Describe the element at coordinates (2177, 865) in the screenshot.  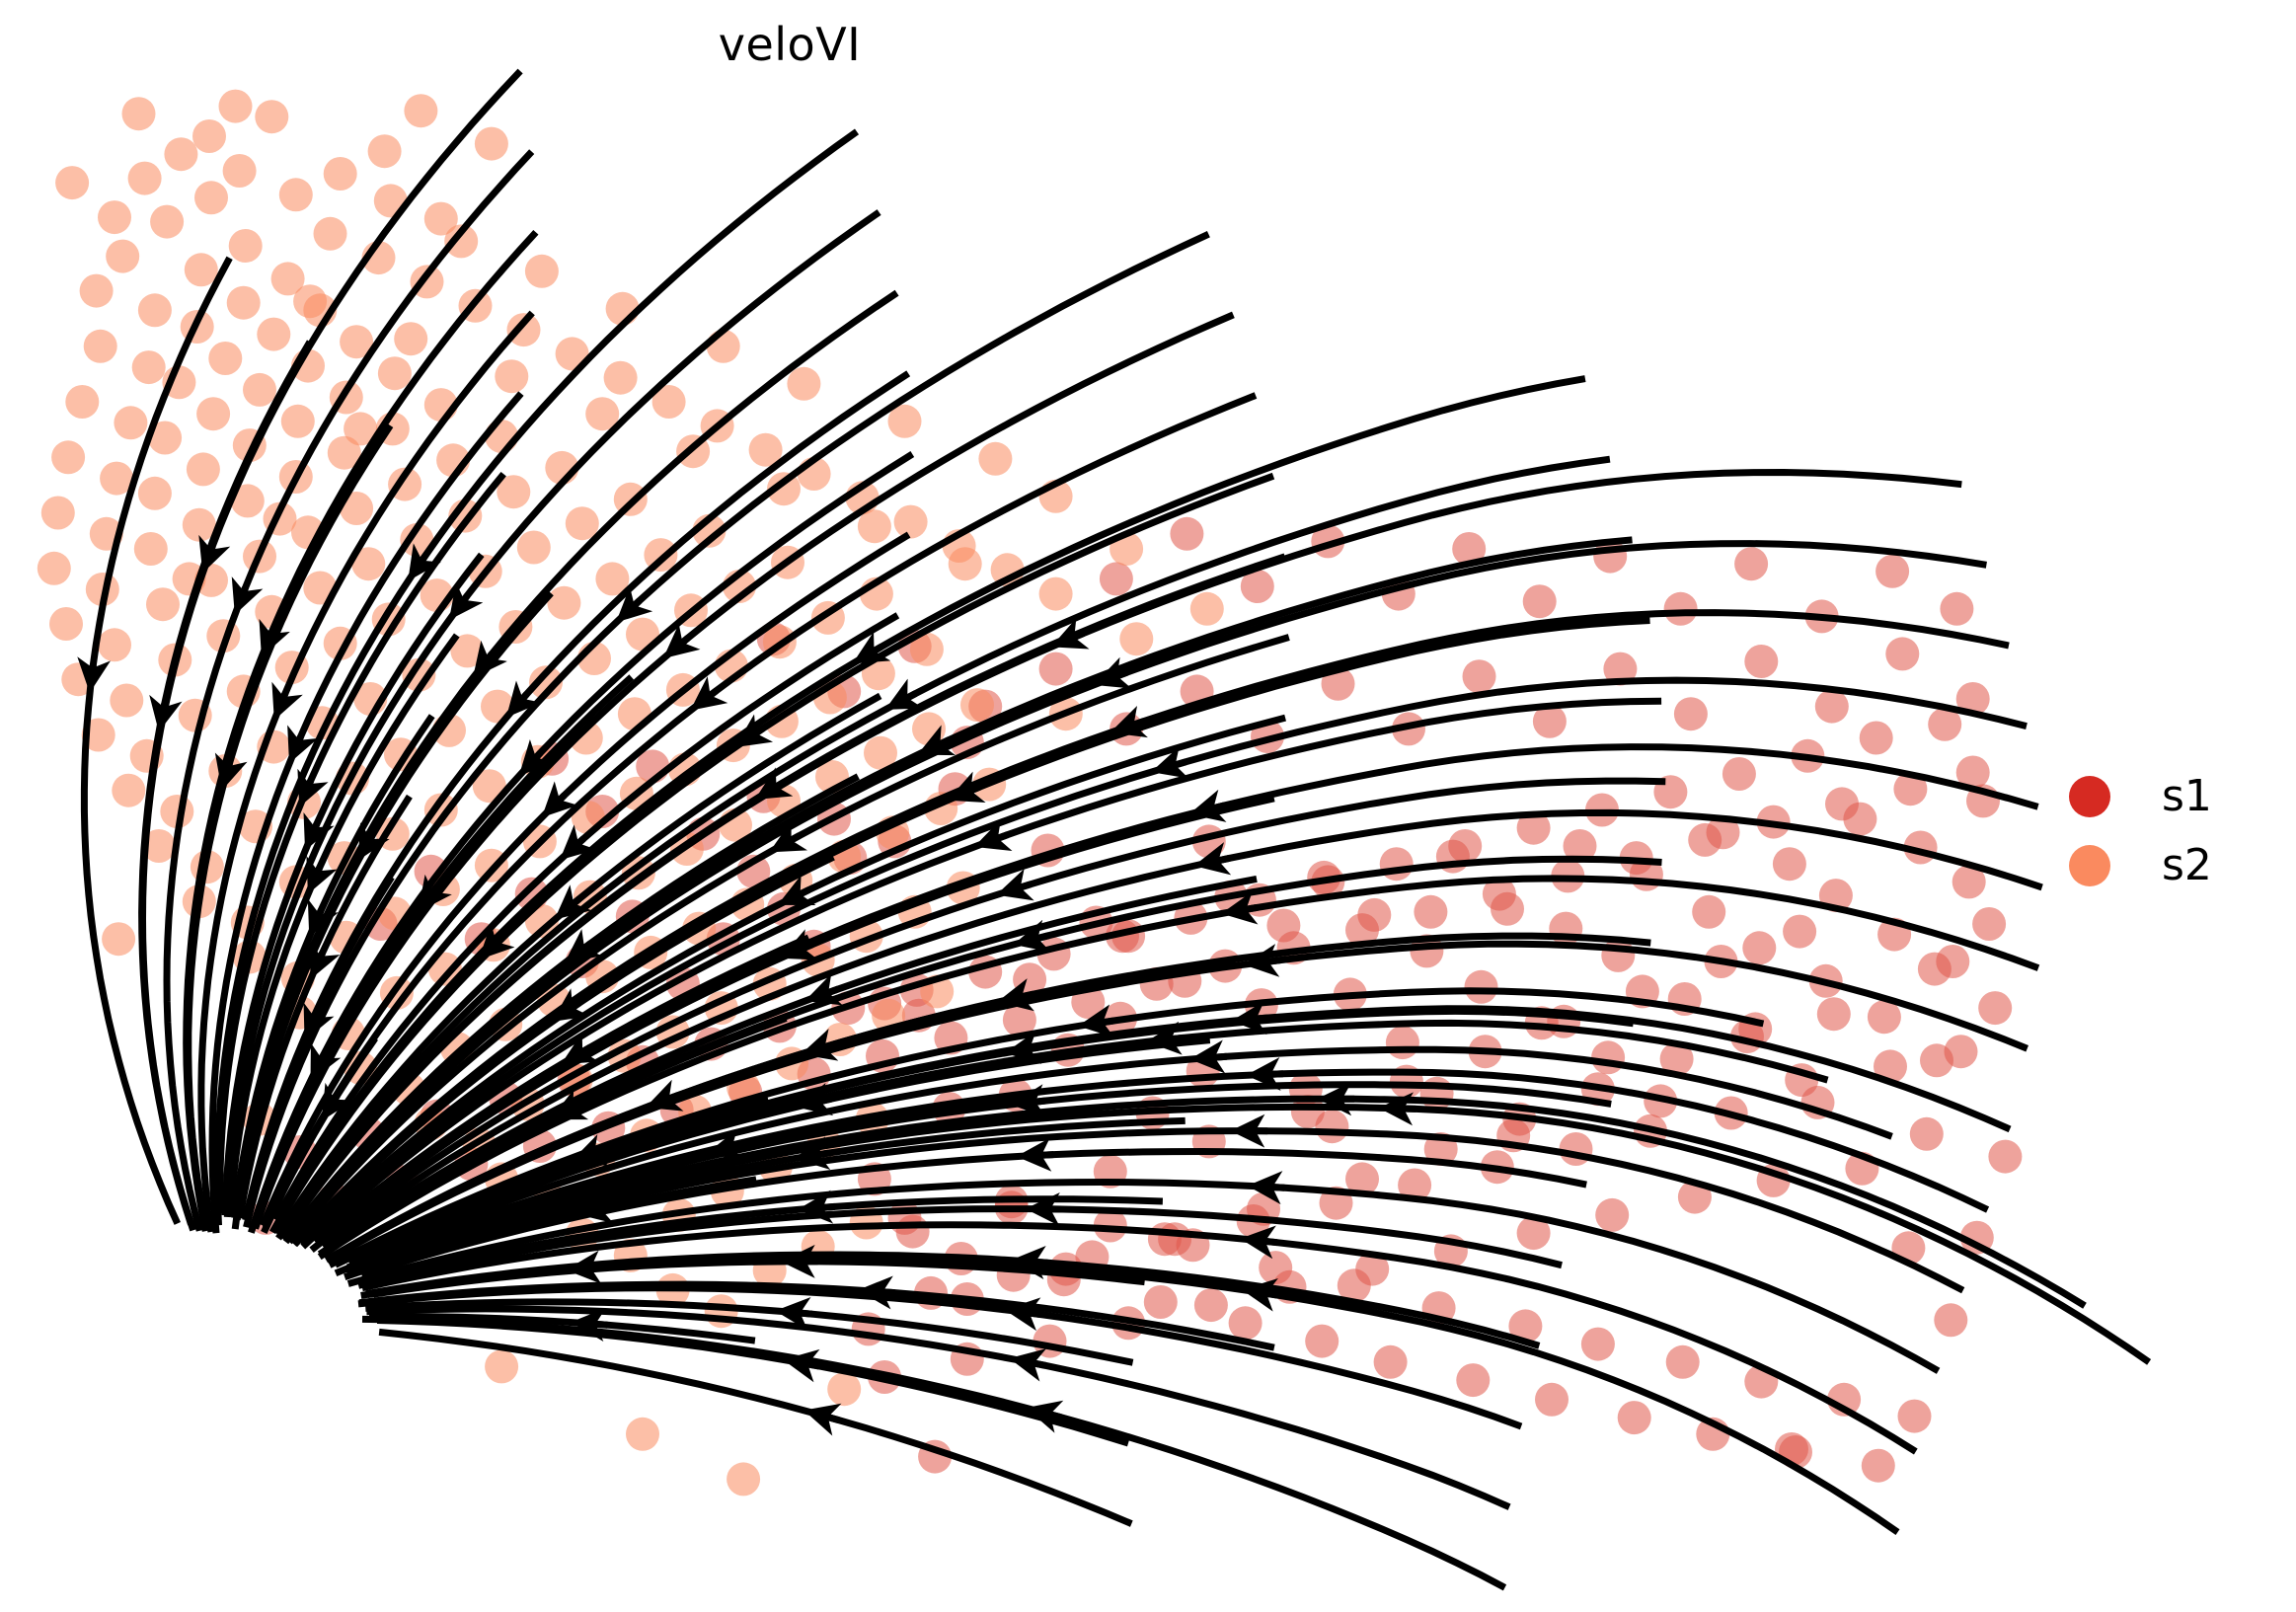
I see `legend-item-s2: s2` at that location.